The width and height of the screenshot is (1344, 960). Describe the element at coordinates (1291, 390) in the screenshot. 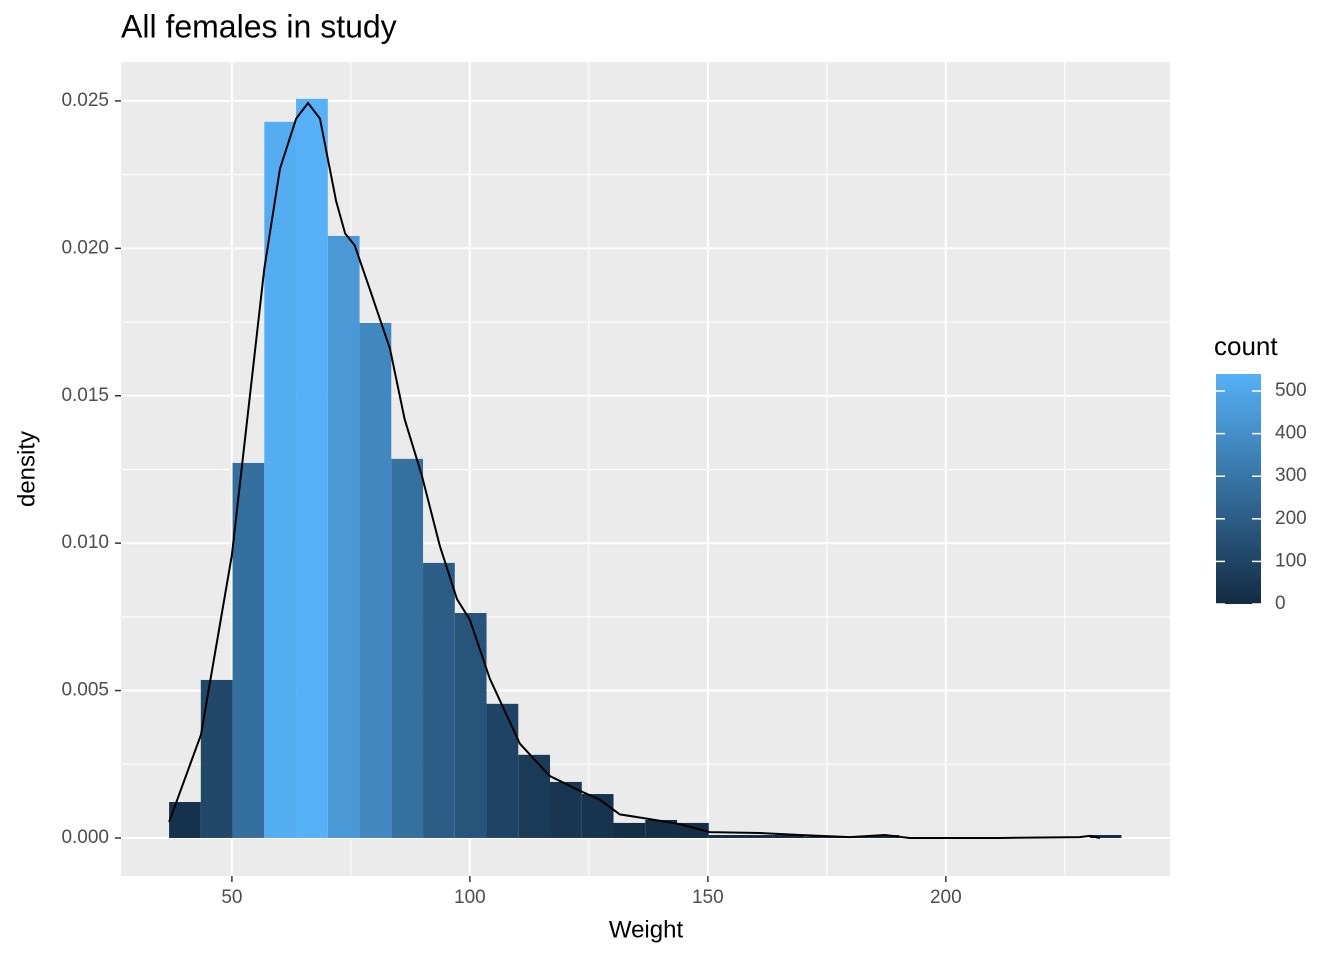

I see `legend-label: 500` at that location.